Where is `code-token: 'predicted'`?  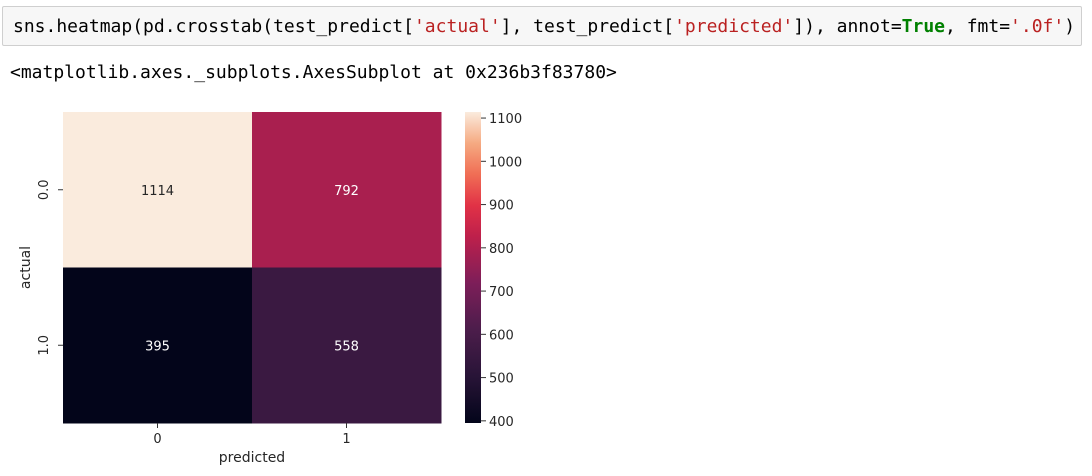
code-token: 'predicted' is located at coordinates (734, 26).